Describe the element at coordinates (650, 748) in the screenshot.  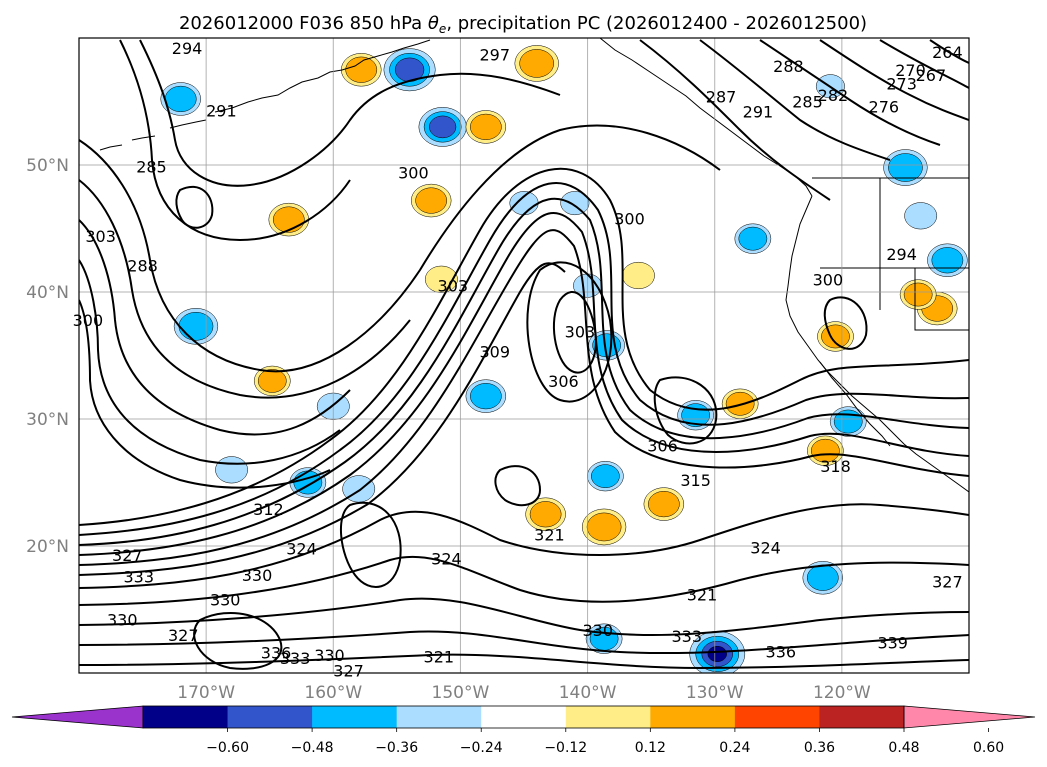
I see `colorbar-tick-label: 0.12` at that location.